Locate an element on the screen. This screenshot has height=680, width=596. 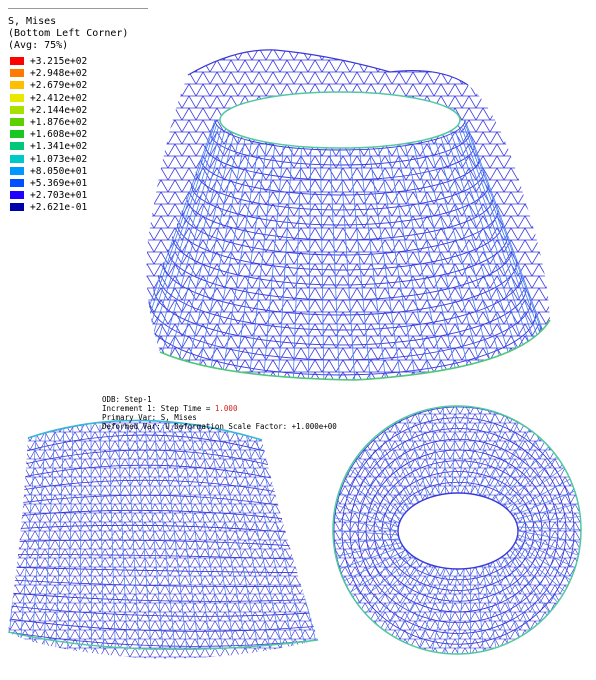
legend-value: +1.876e+02 is located at coordinates (59, 122).